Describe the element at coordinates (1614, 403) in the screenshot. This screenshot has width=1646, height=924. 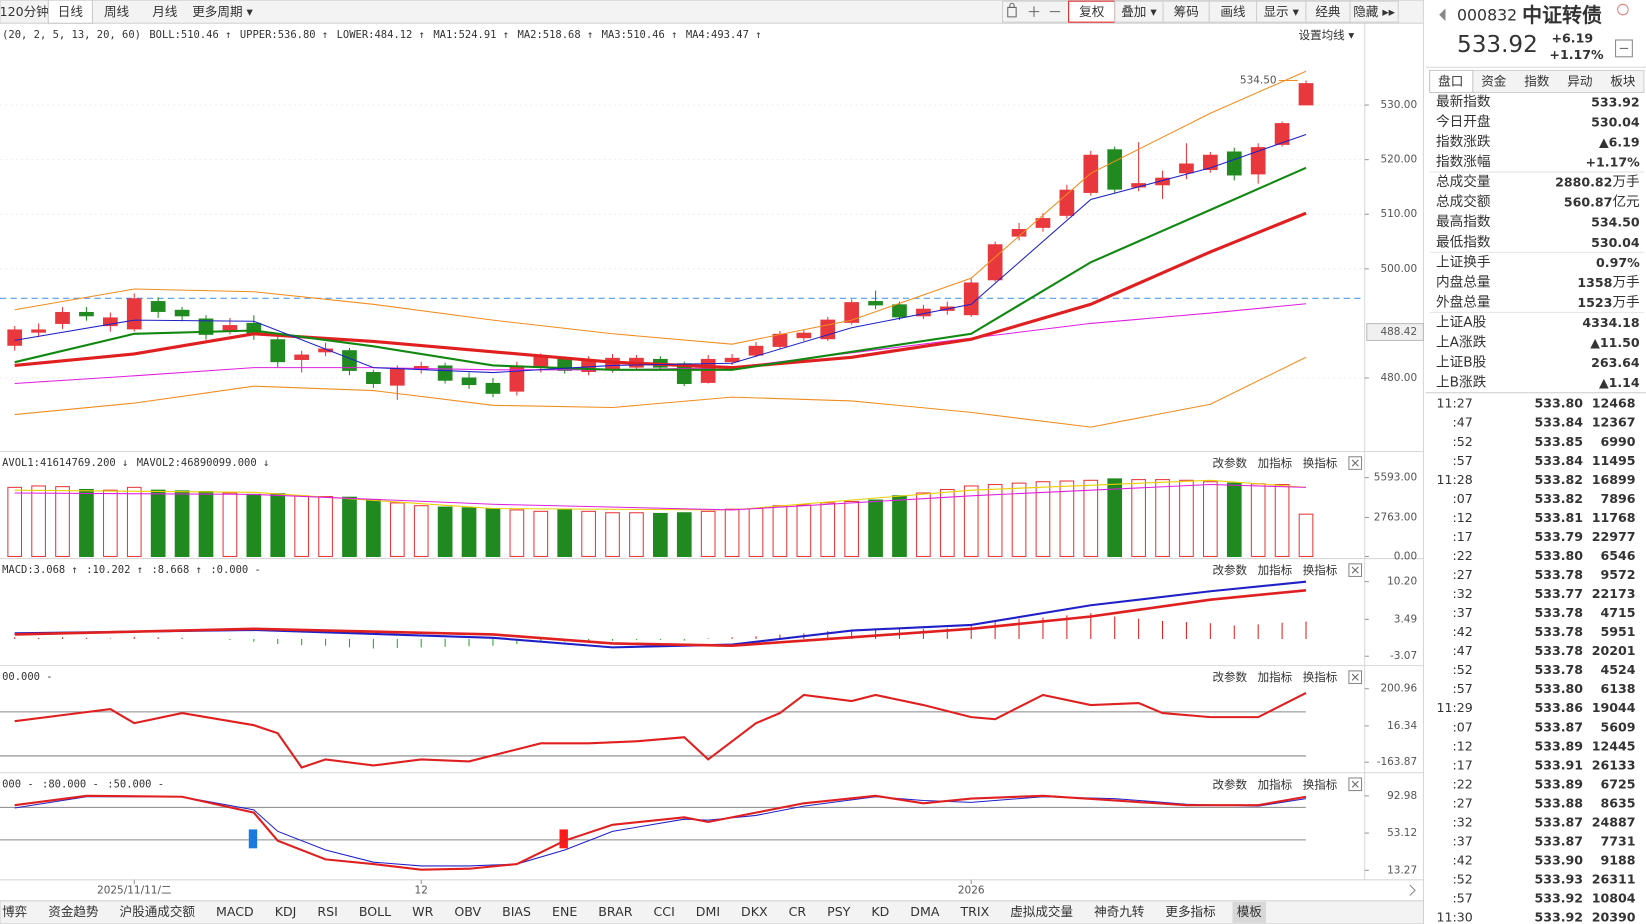
I see `tick-volume: 12468` at that location.